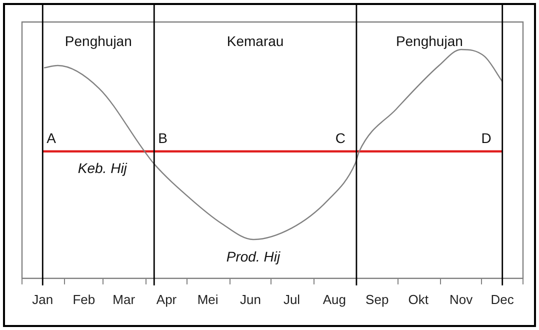 Image resolution: width=539 pixels, height=330 pixels. I want to click on x-tick-label: Jul, so click(291, 299).